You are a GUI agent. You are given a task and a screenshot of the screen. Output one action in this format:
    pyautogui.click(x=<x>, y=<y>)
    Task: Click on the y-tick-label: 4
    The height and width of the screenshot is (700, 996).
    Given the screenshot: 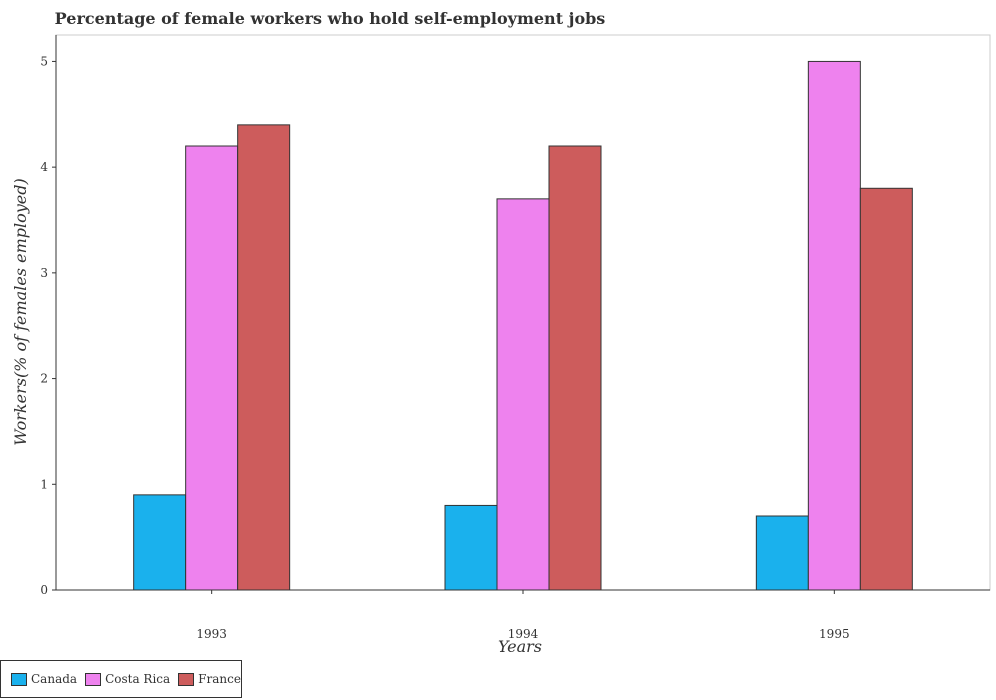 What is the action you would take?
    pyautogui.click(x=44, y=167)
    